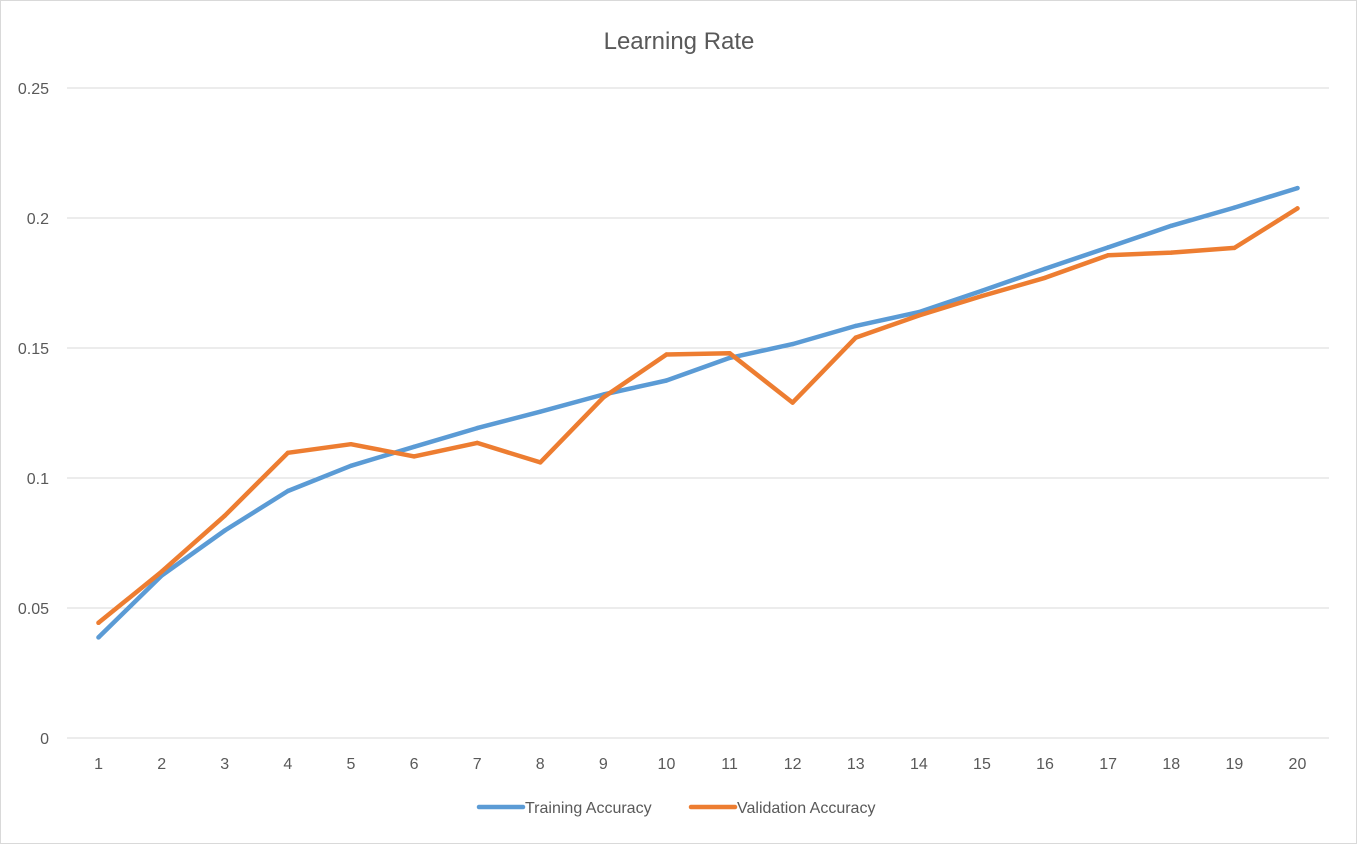 Image resolution: width=1357 pixels, height=844 pixels. What do you see at coordinates (588, 808) in the screenshot?
I see `legend-label: Training Accuracy` at bounding box center [588, 808].